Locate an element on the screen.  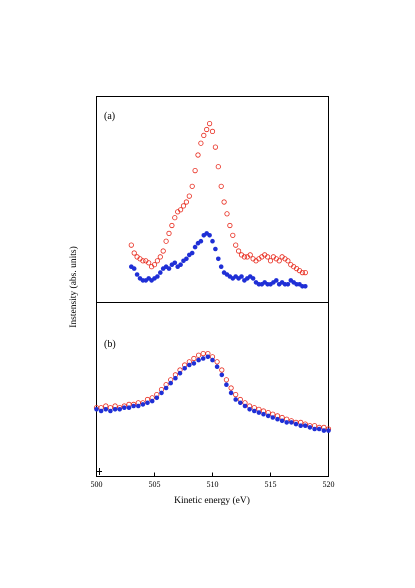
x-tick-label-510: 510 is located at coordinates (213, 484).